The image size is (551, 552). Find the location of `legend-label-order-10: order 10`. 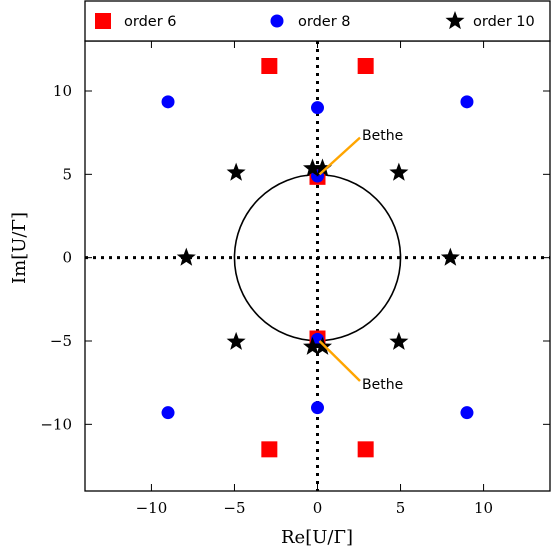

legend-label-order-10: order 10 is located at coordinates (504, 22).